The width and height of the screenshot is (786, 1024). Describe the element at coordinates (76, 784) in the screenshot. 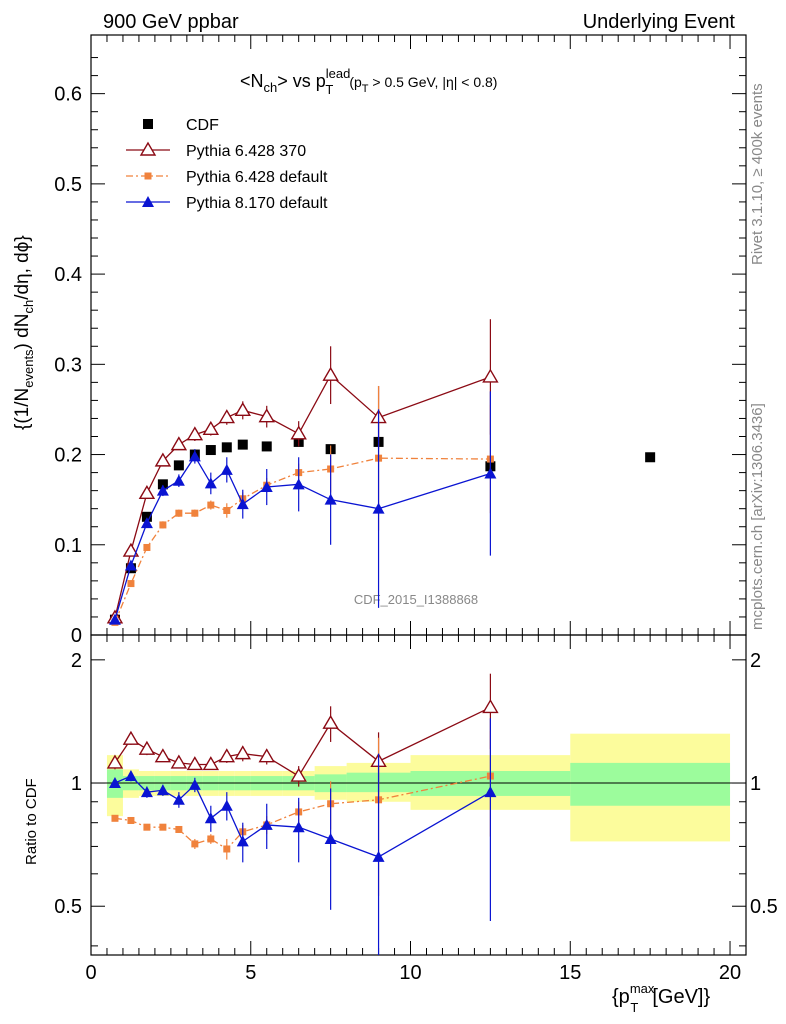

I see `ratio-ytick-label-left: 1` at that location.